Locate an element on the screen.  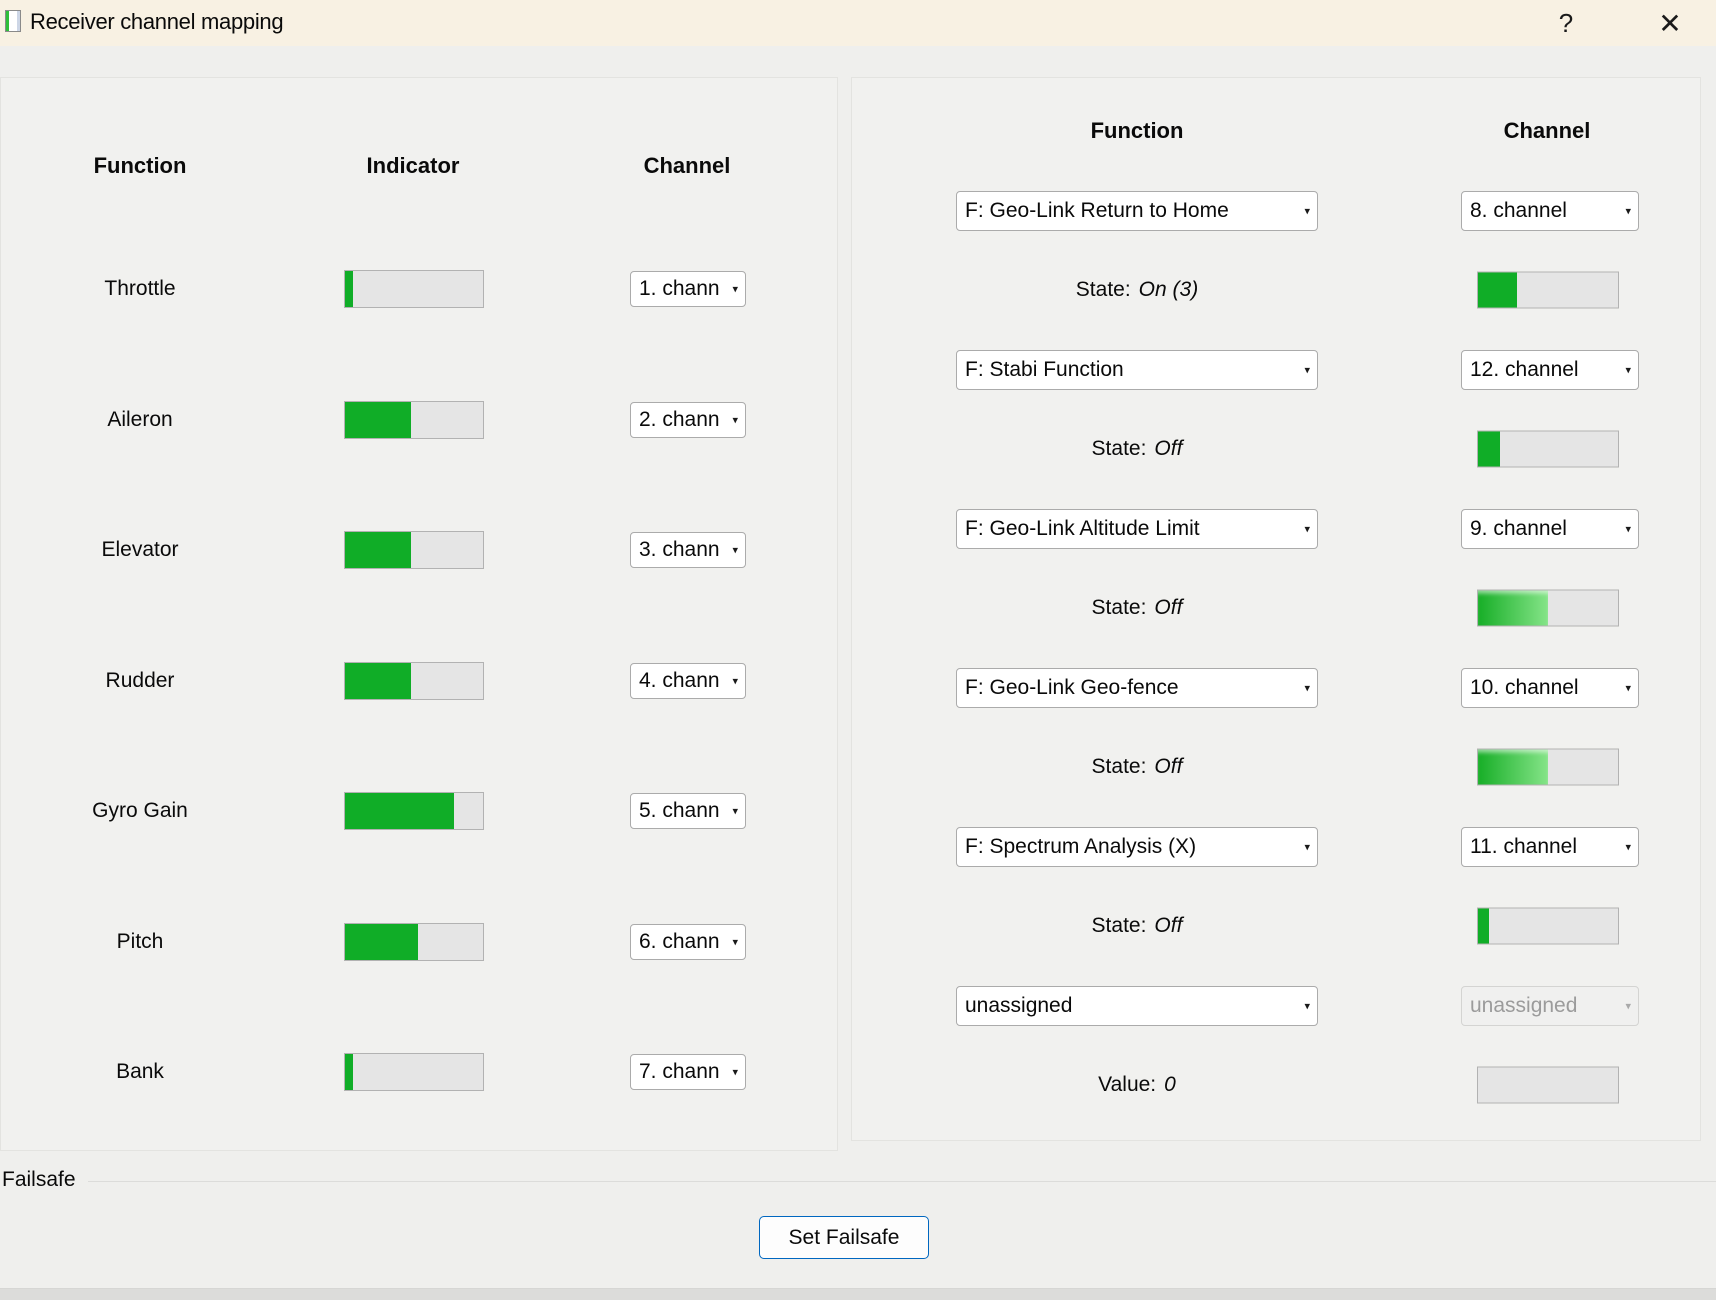
state-value: Off is located at coordinates (1168, 926).